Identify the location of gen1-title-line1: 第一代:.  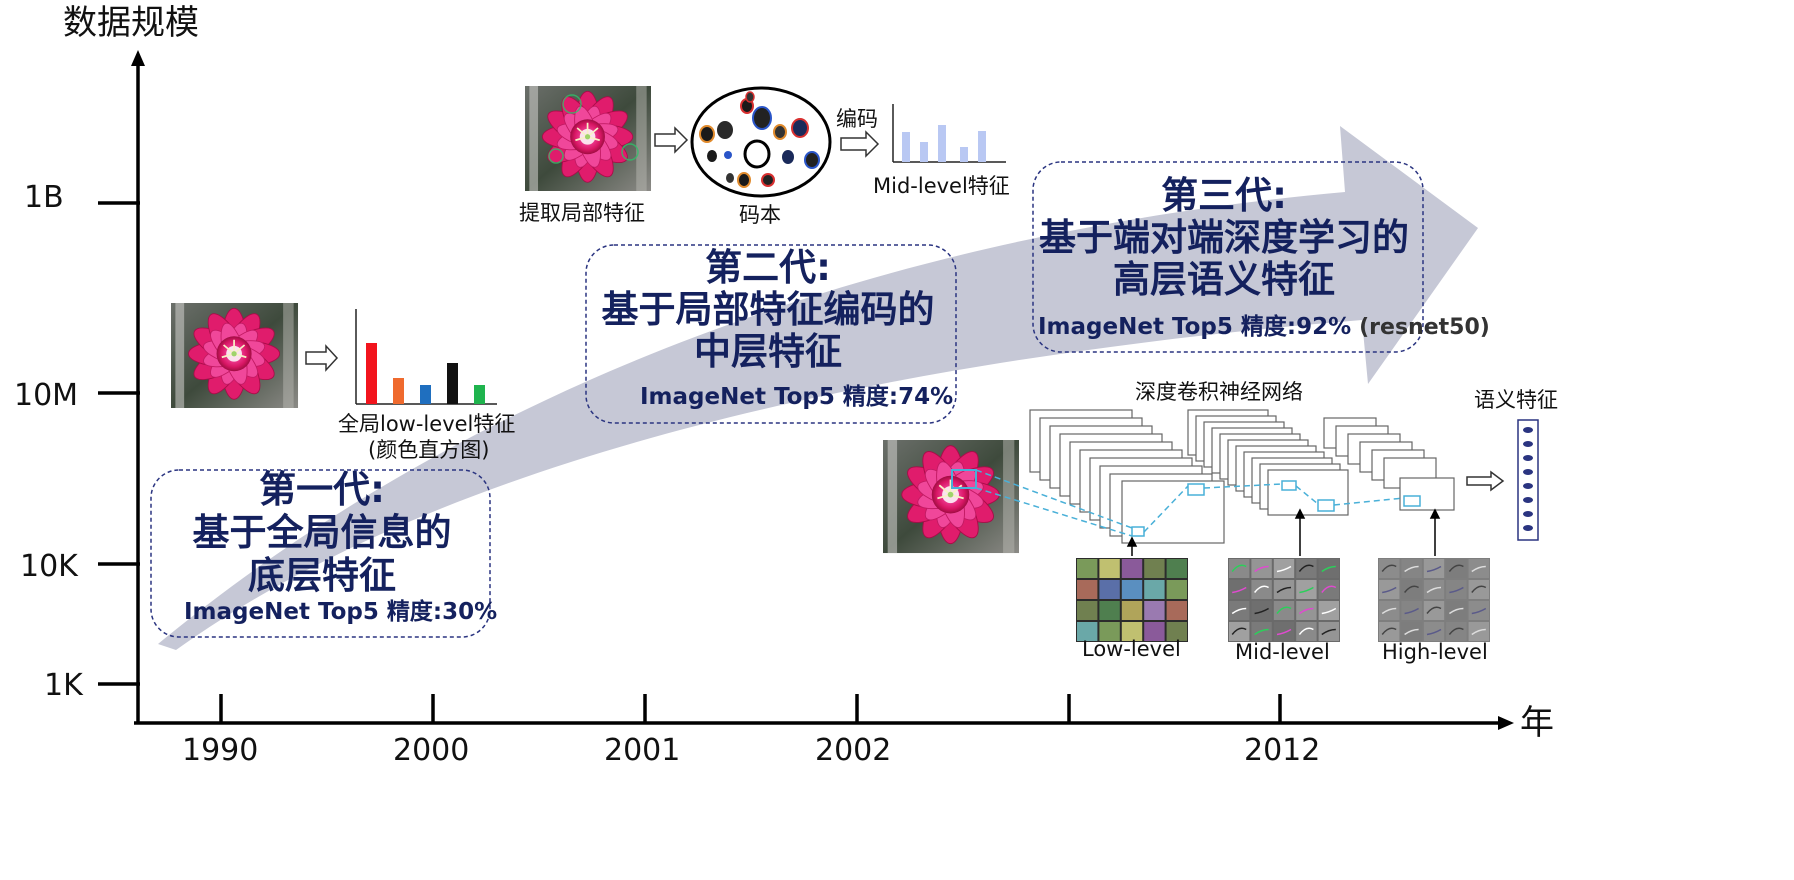
(322, 489).